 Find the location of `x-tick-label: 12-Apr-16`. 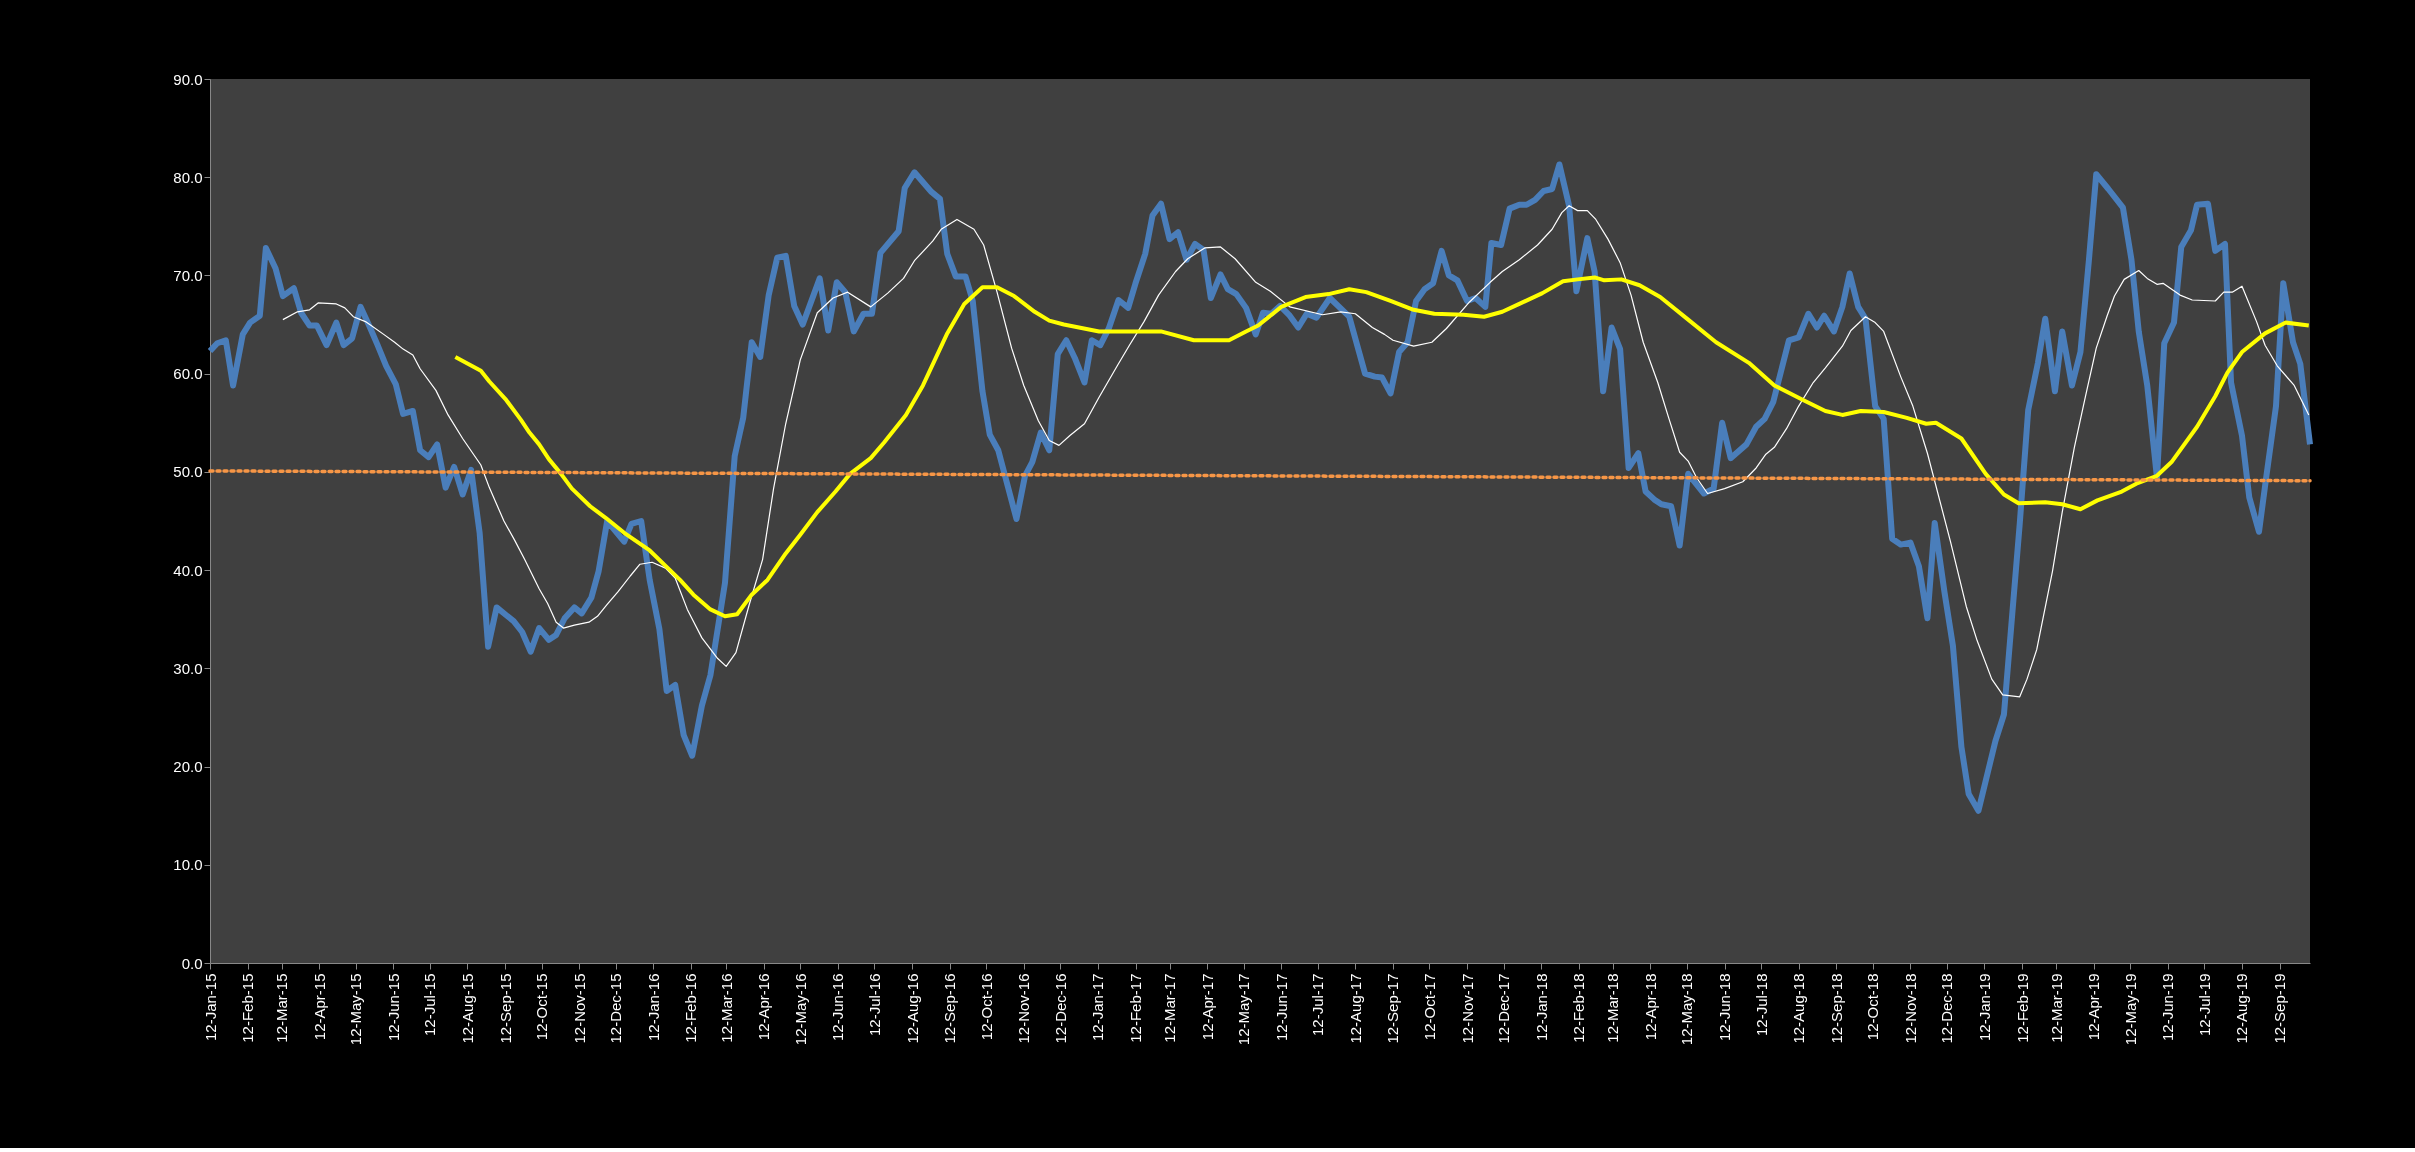

x-tick-label: 12-Apr-16 is located at coordinates (764, 1007).